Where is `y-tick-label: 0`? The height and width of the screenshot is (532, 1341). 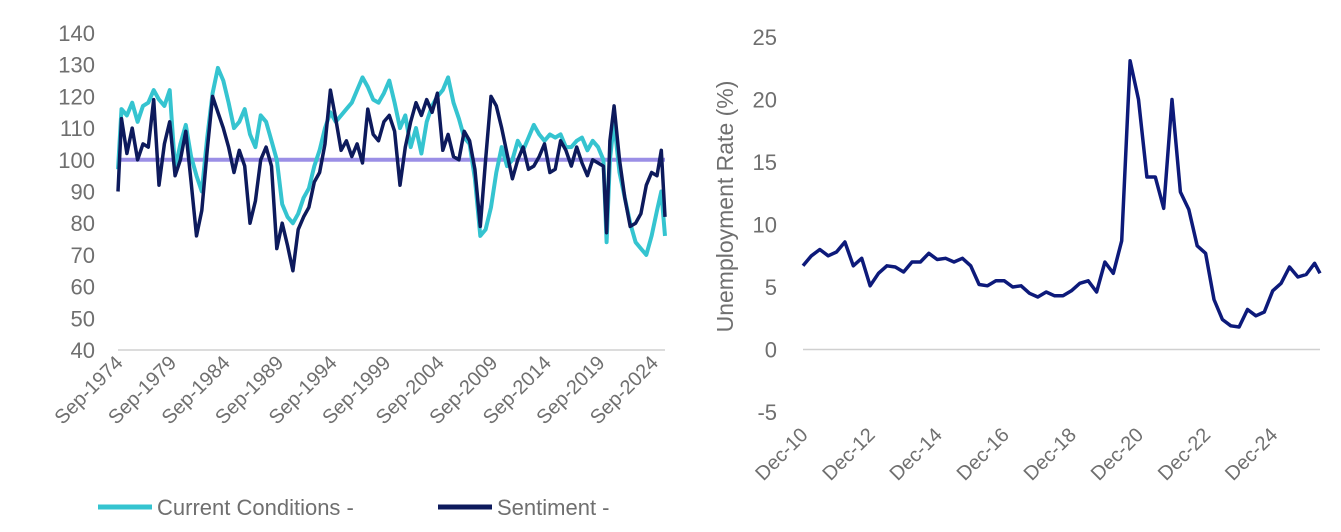 y-tick-label: 0 is located at coordinates (771, 350).